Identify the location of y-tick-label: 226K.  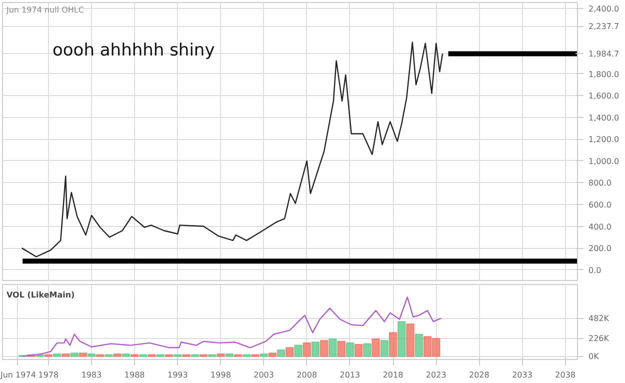
(599, 338).